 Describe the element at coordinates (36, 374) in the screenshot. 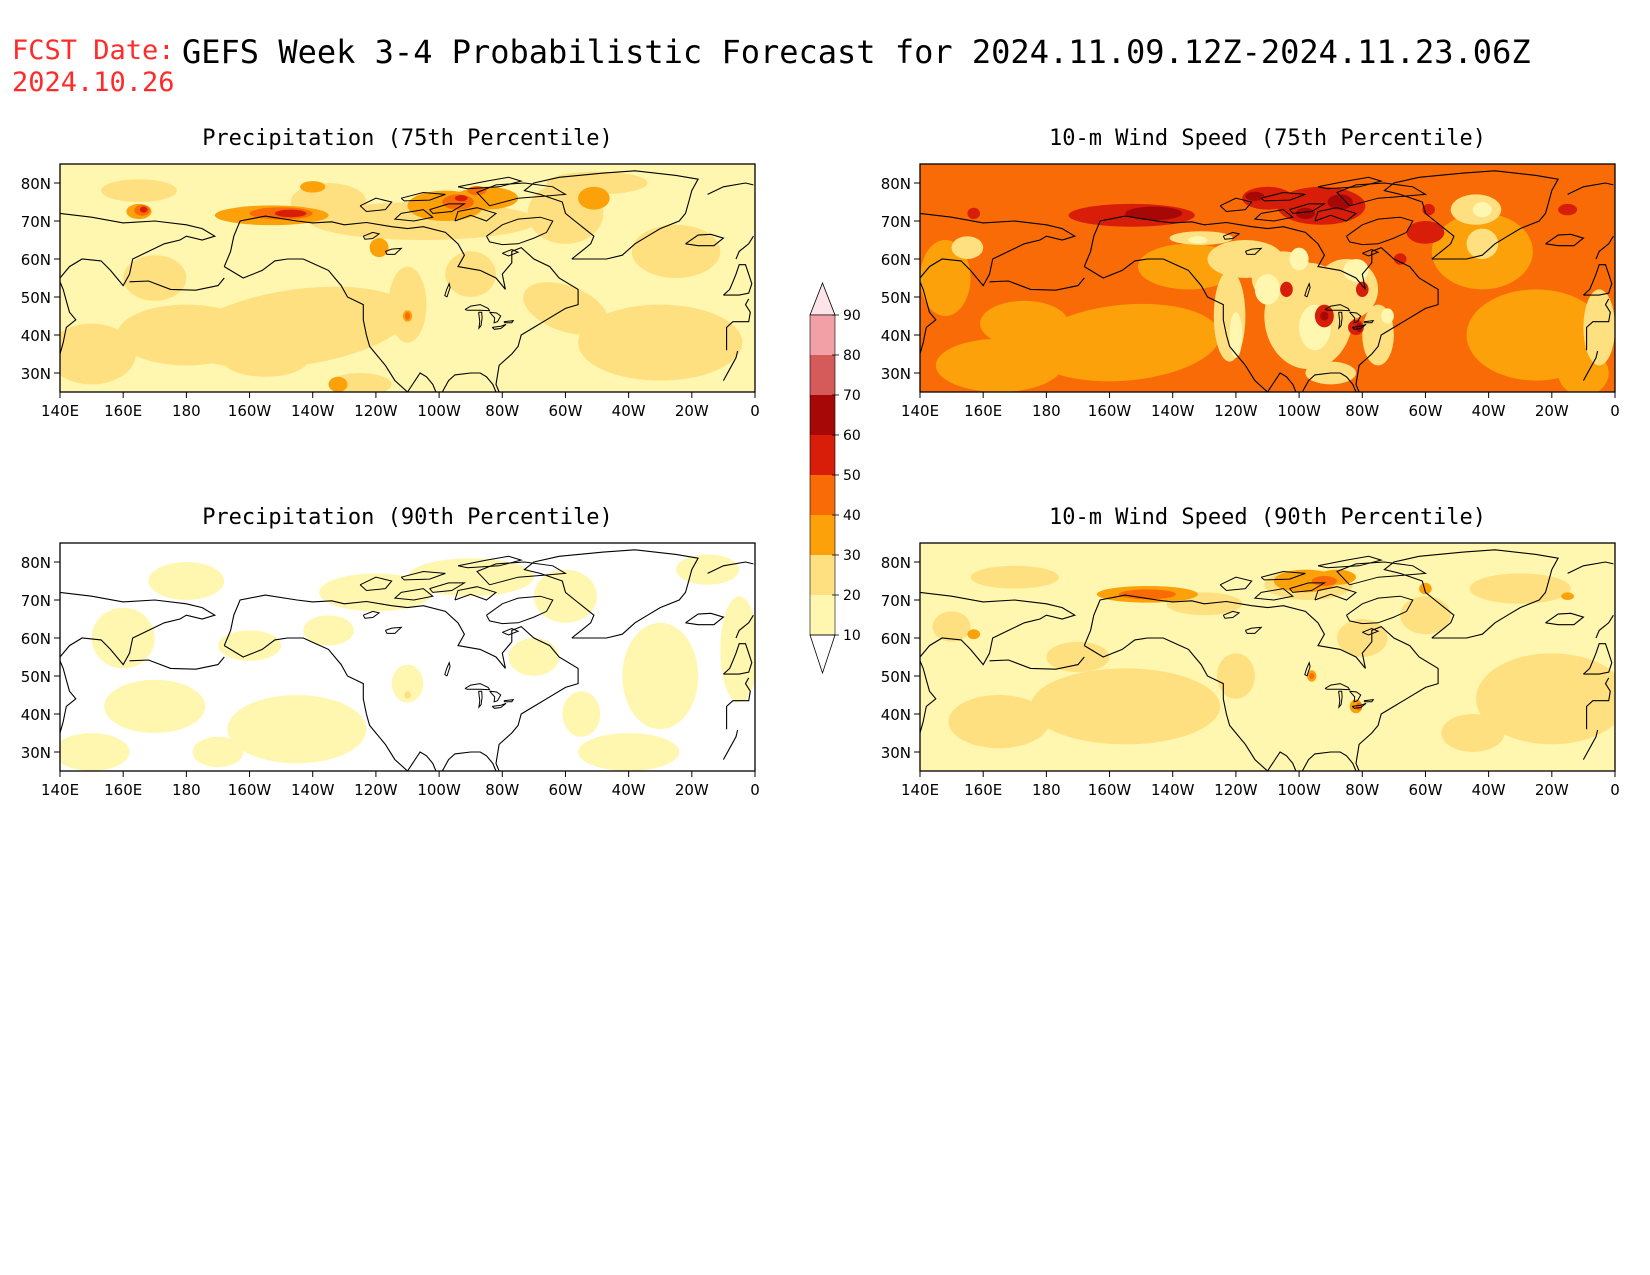

I see `lat-tick-label: 30N` at that location.